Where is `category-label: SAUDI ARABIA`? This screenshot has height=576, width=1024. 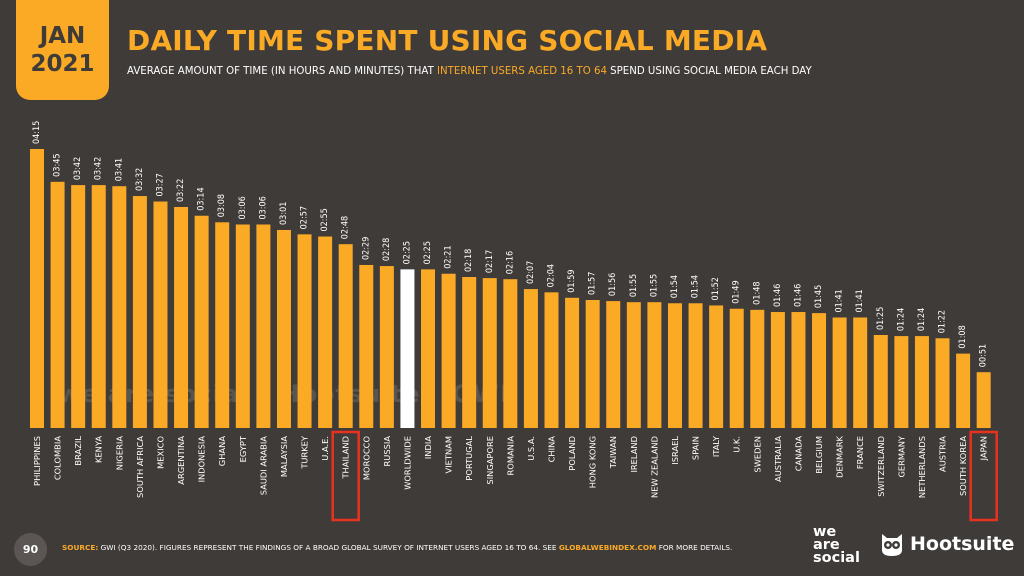
category-label: SAUDI ARABIA is located at coordinates (263, 466).